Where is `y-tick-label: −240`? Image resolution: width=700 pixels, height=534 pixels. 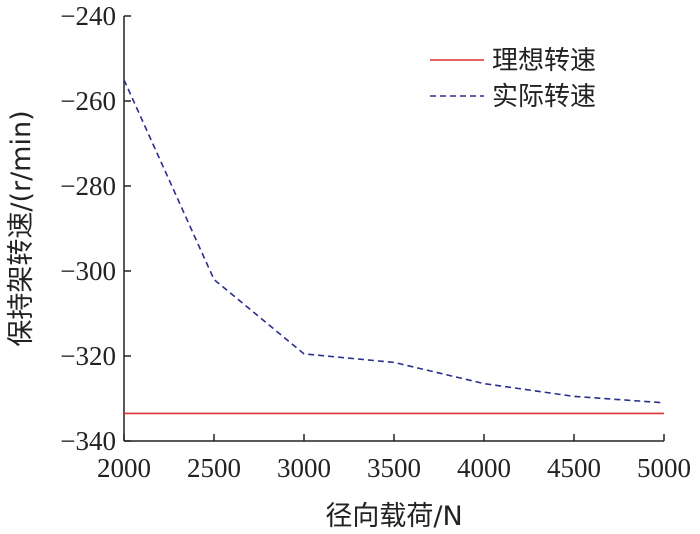 y-tick-label: −240 is located at coordinates (88, 16).